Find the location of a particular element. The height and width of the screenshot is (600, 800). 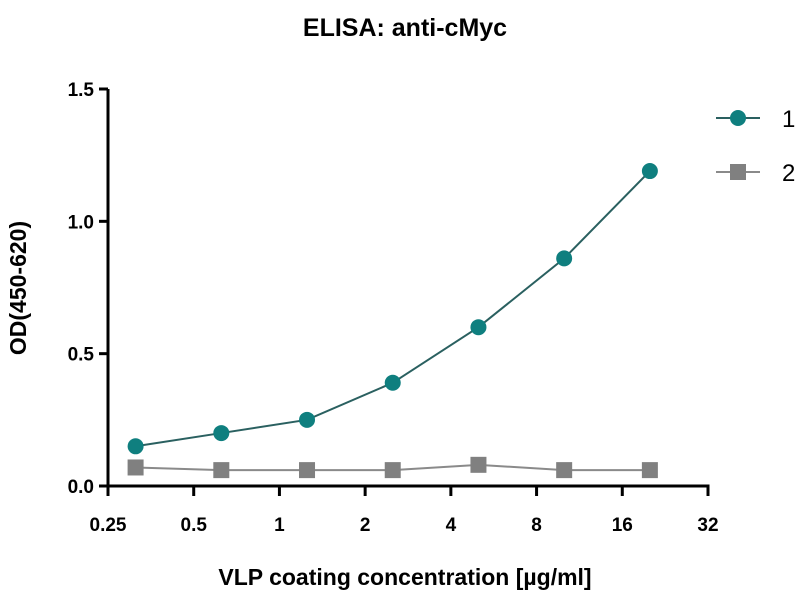

x-tick-label: 2 is located at coordinates (365, 525).